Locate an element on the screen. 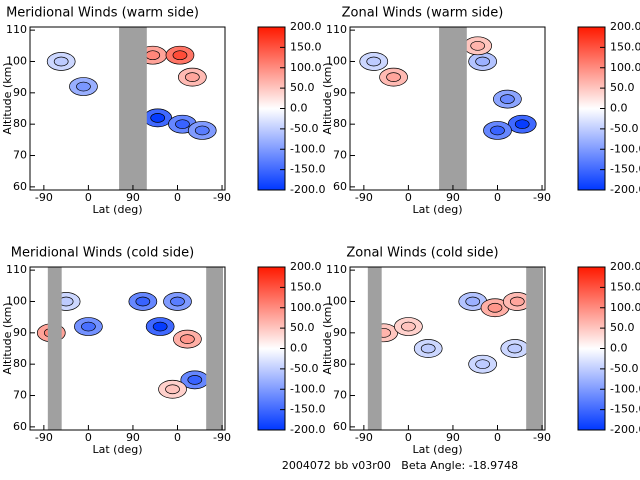 The width and height of the screenshot is (640, 480). chart-title: Meridional Winds (warm side) is located at coordinates (102, 13).